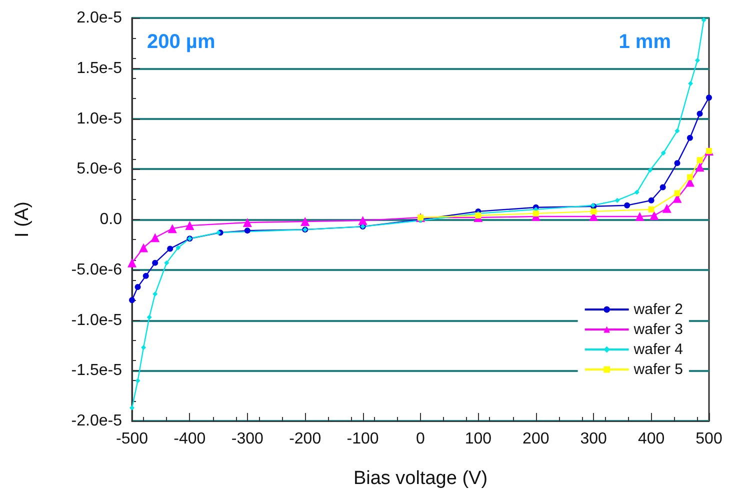 Image resolution: width=729 pixels, height=499 pixels. I want to click on y-tick-label: 1.5e-5, so click(99, 68).